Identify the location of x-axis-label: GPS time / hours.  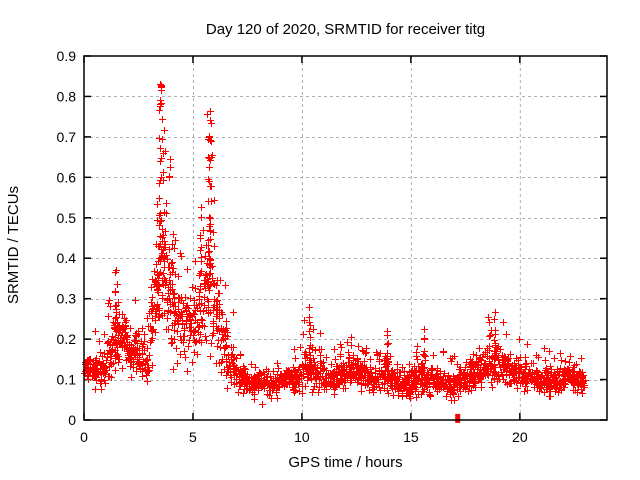
(345, 462).